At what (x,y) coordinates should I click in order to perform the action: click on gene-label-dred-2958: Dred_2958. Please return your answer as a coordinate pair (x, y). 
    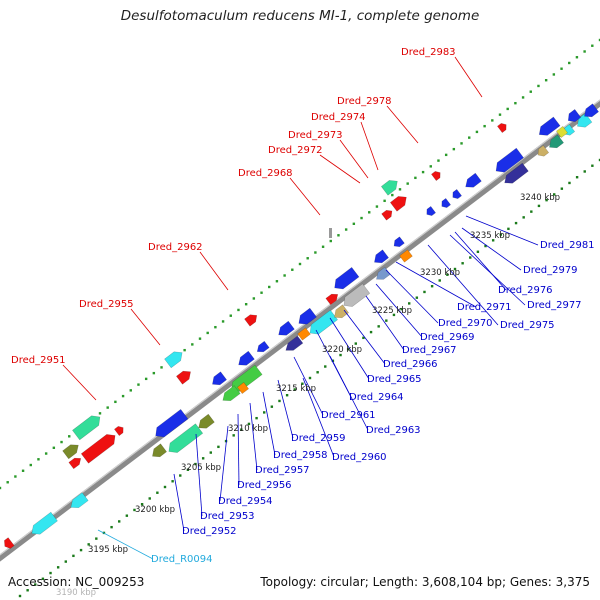
    Looking at the image, I should click on (300, 455).